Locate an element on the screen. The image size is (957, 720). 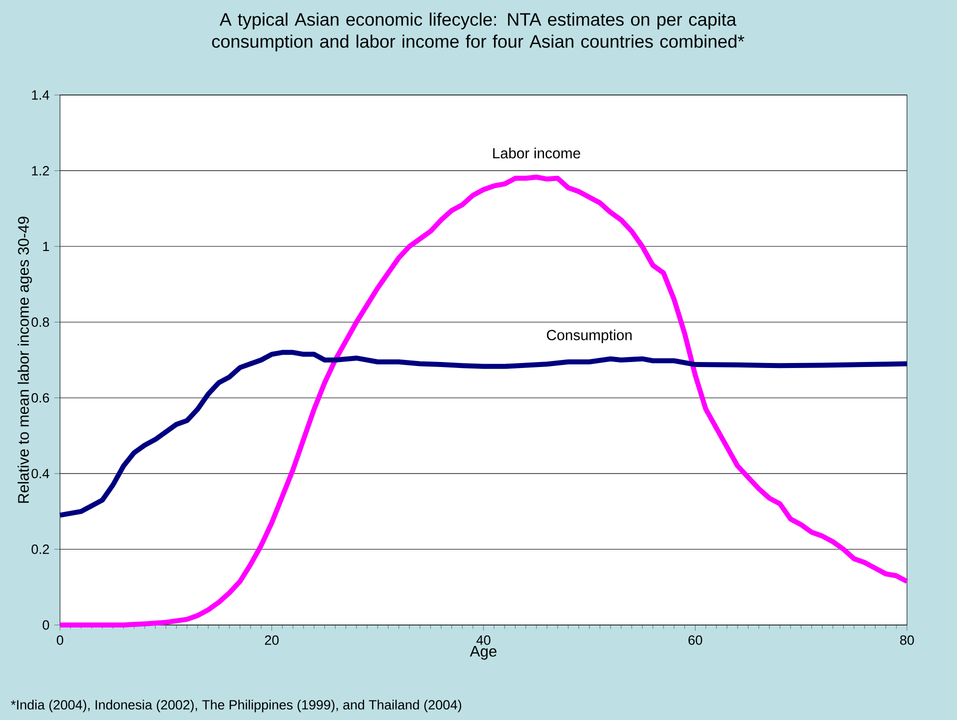
y-tick-label: 1.4 is located at coordinates (41, 95).